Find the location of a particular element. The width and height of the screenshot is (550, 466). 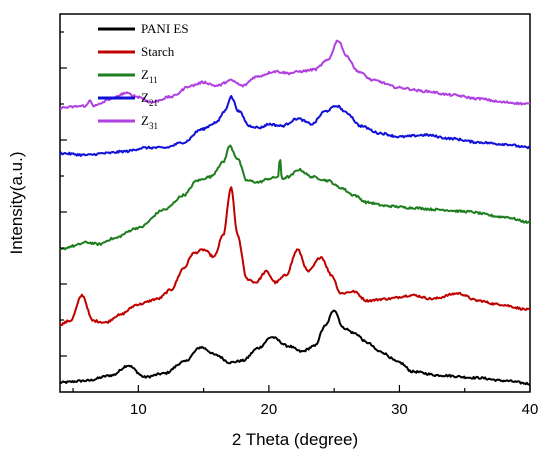

x-tick-label: 20 is located at coordinates (269, 409).